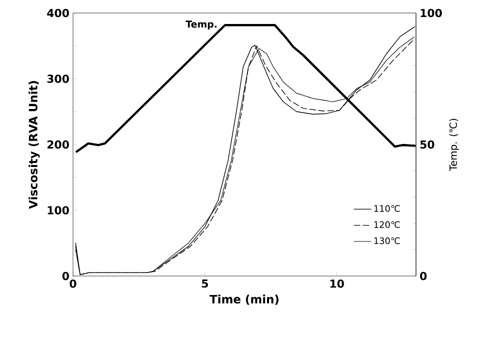 The image size is (485, 338). Describe the element at coordinates (58, 78) in the screenshot. I see `y-tick-label: 300` at that location.